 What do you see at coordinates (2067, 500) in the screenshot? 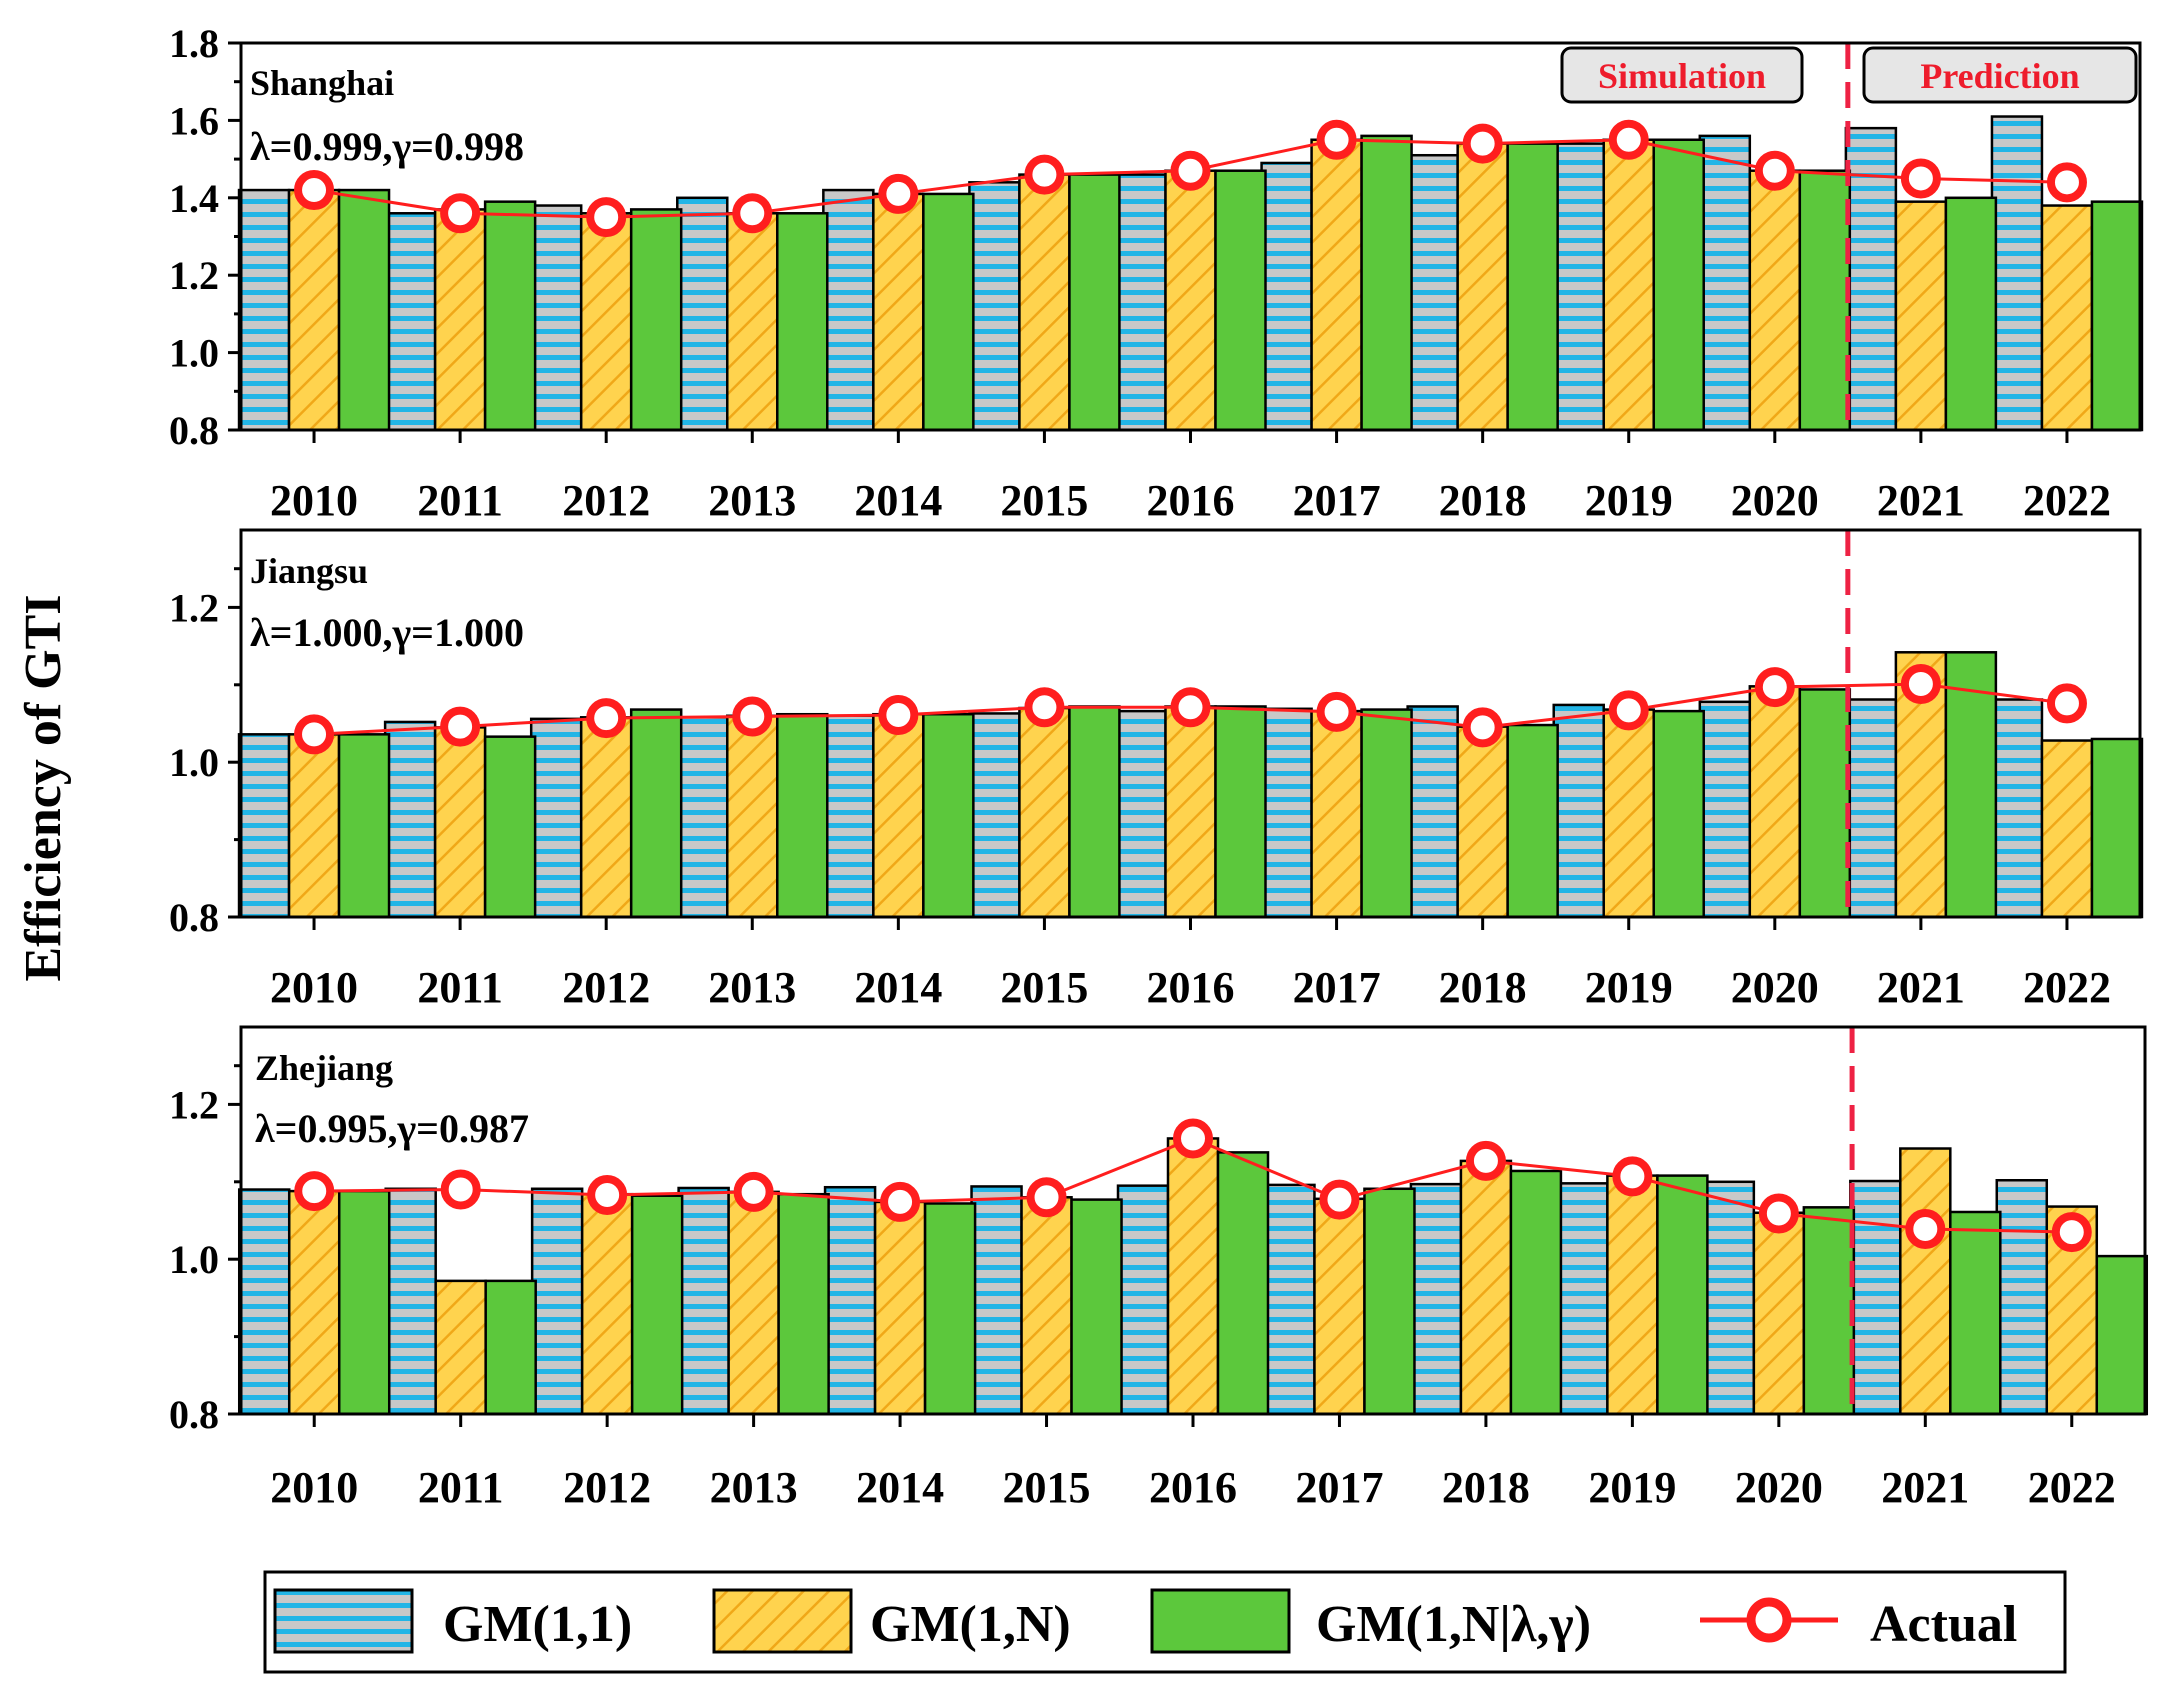
I see `x-tick-label-2022: 2022` at bounding box center [2067, 500].